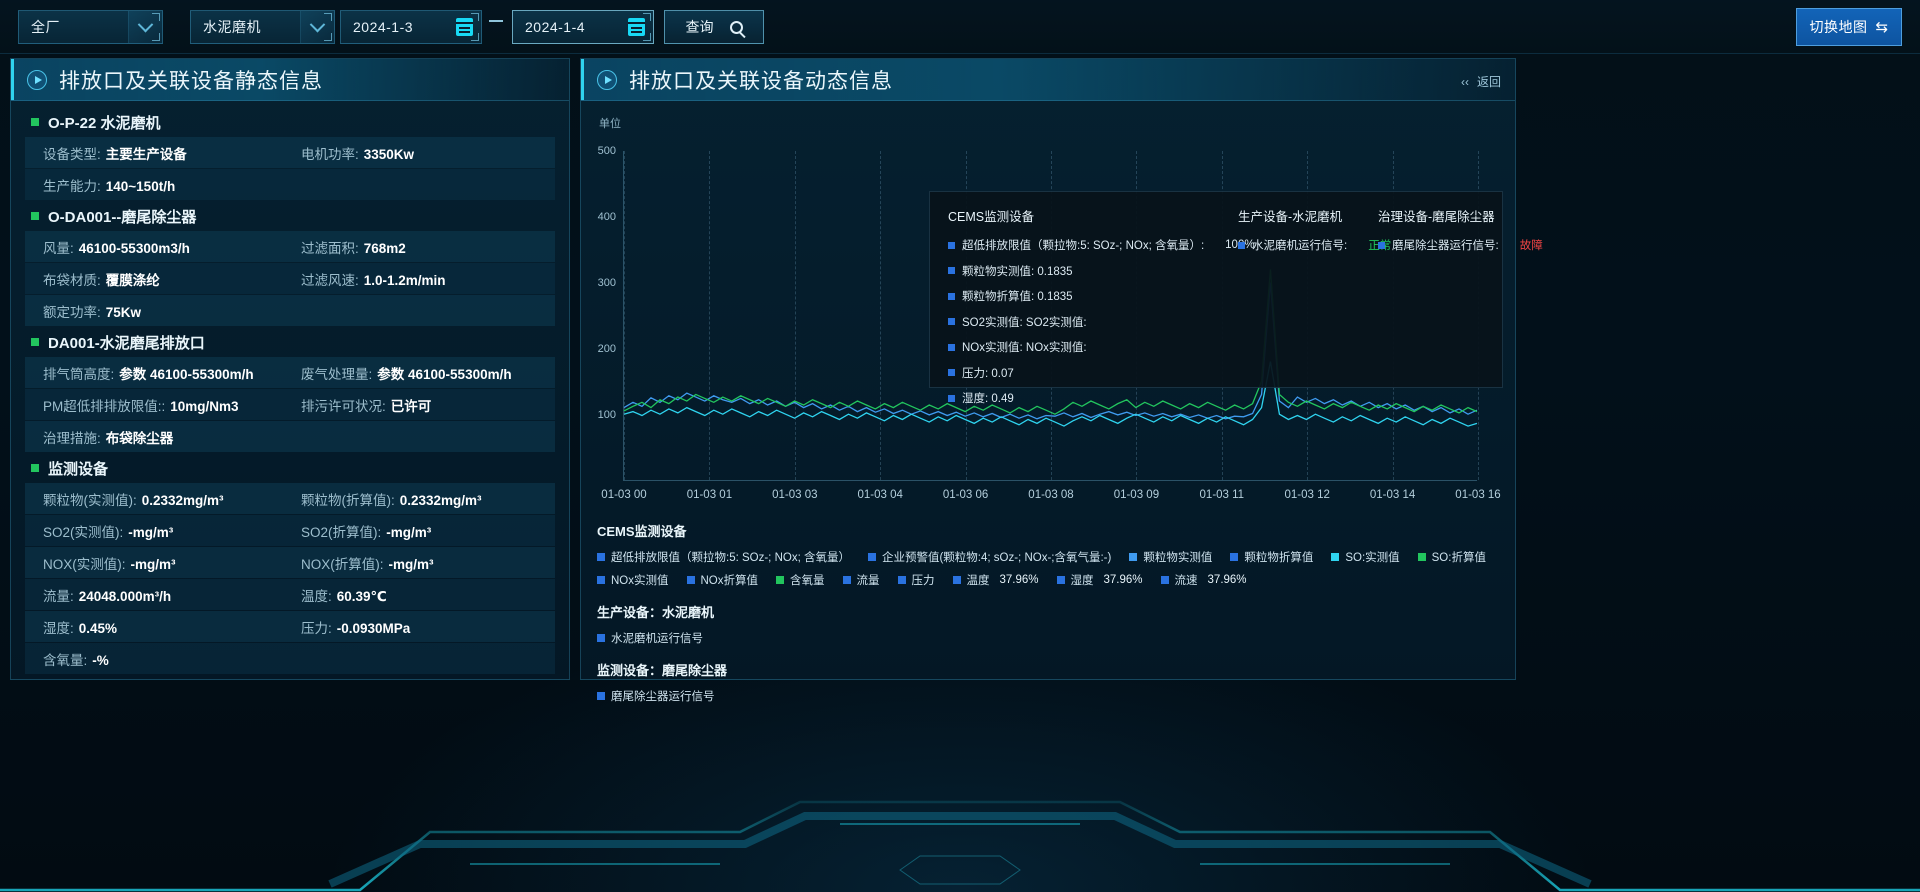 The height and width of the screenshot is (892, 1920). I want to click on chart-legend-item: 流量, so click(861, 580).